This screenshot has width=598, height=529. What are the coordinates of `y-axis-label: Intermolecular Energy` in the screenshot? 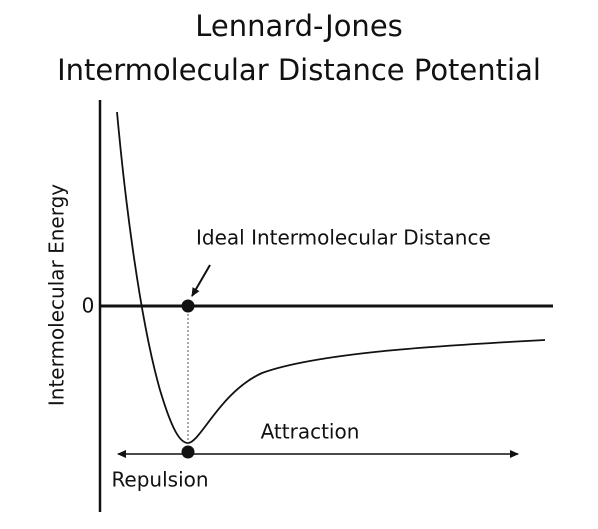 It's located at (57, 295).